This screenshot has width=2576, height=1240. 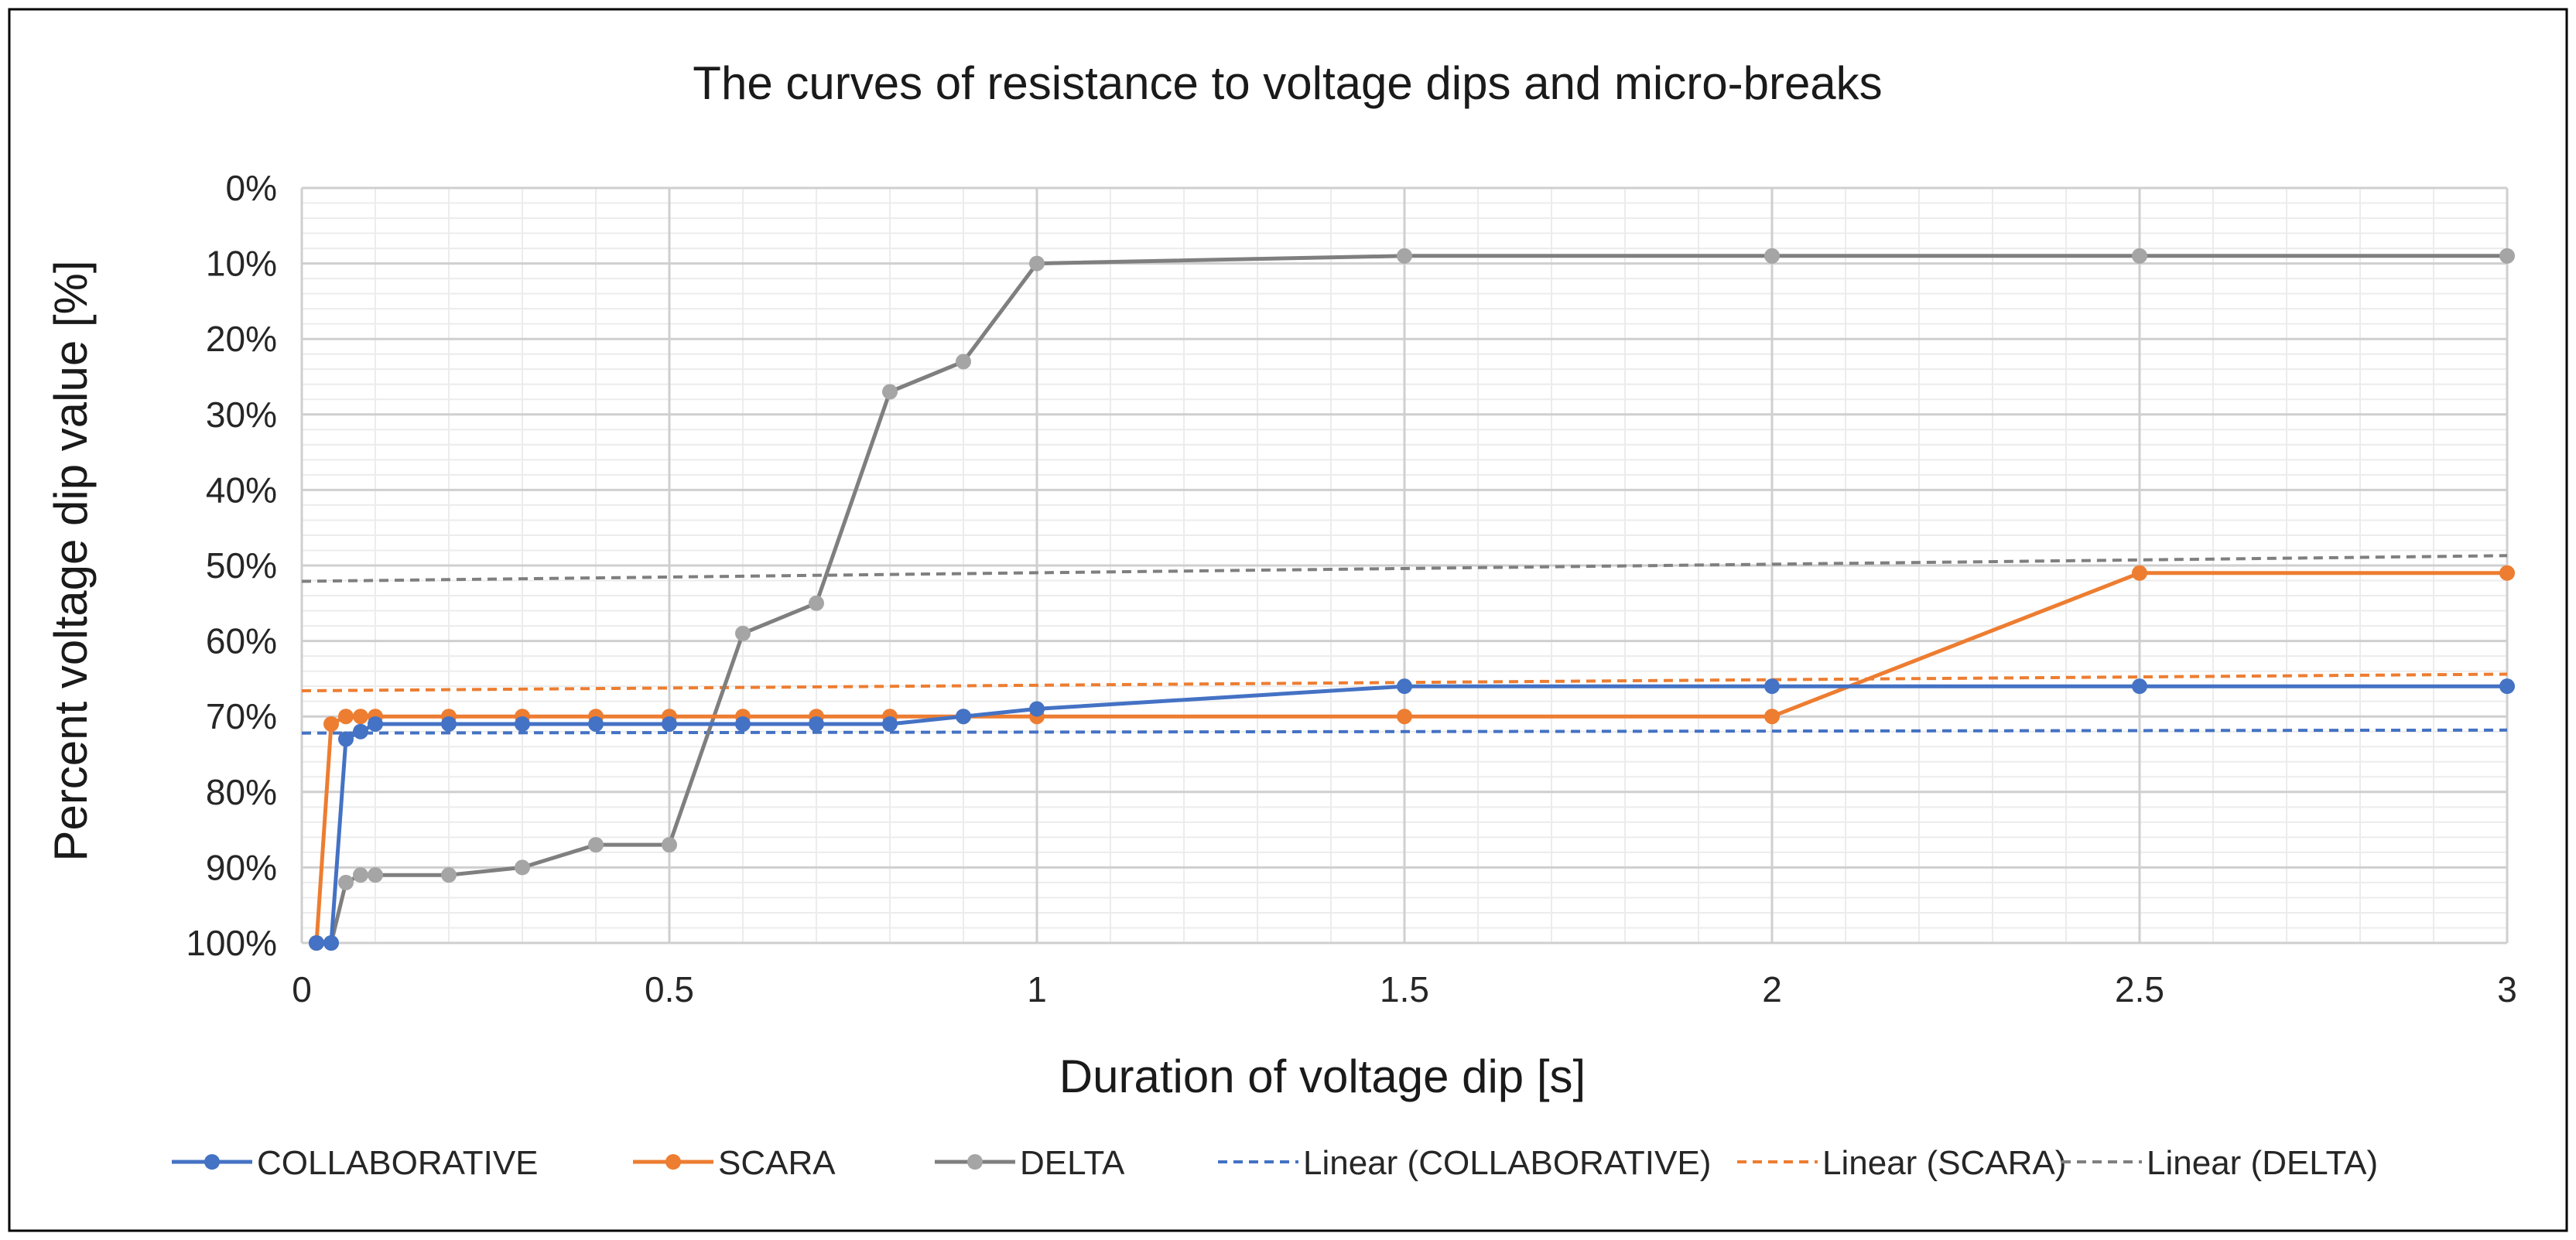 What do you see at coordinates (1037, 989) in the screenshot?
I see `x-tick-label: 1` at bounding box center [1037, 989].